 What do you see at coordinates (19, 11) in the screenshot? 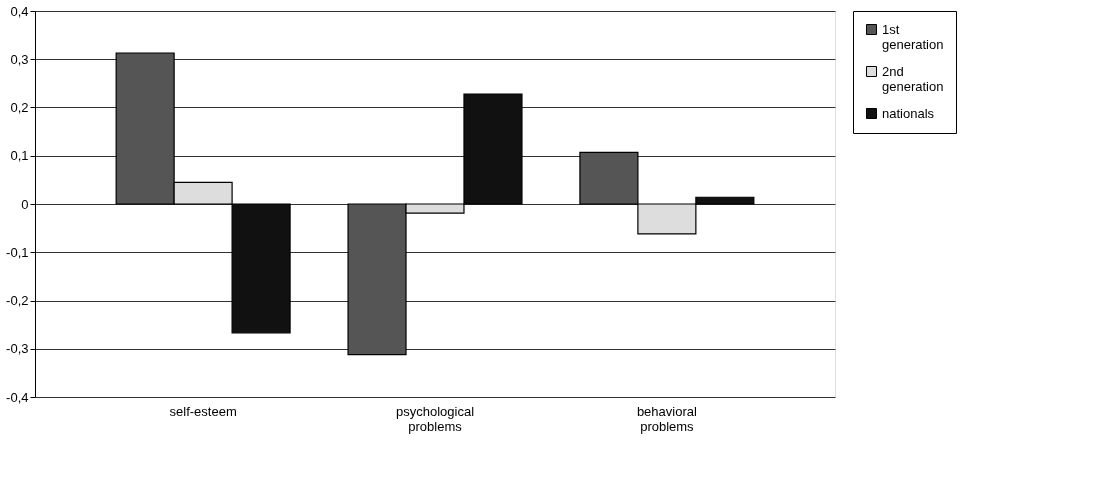
I see `y-tick-label: 0,4` at bounding box center [19, 11].